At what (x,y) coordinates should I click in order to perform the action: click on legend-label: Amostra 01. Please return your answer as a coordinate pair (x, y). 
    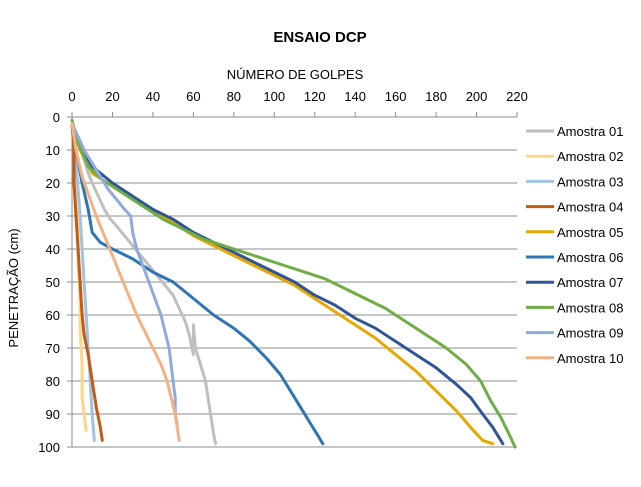
    Looking at the image, I should click on (590, 131).